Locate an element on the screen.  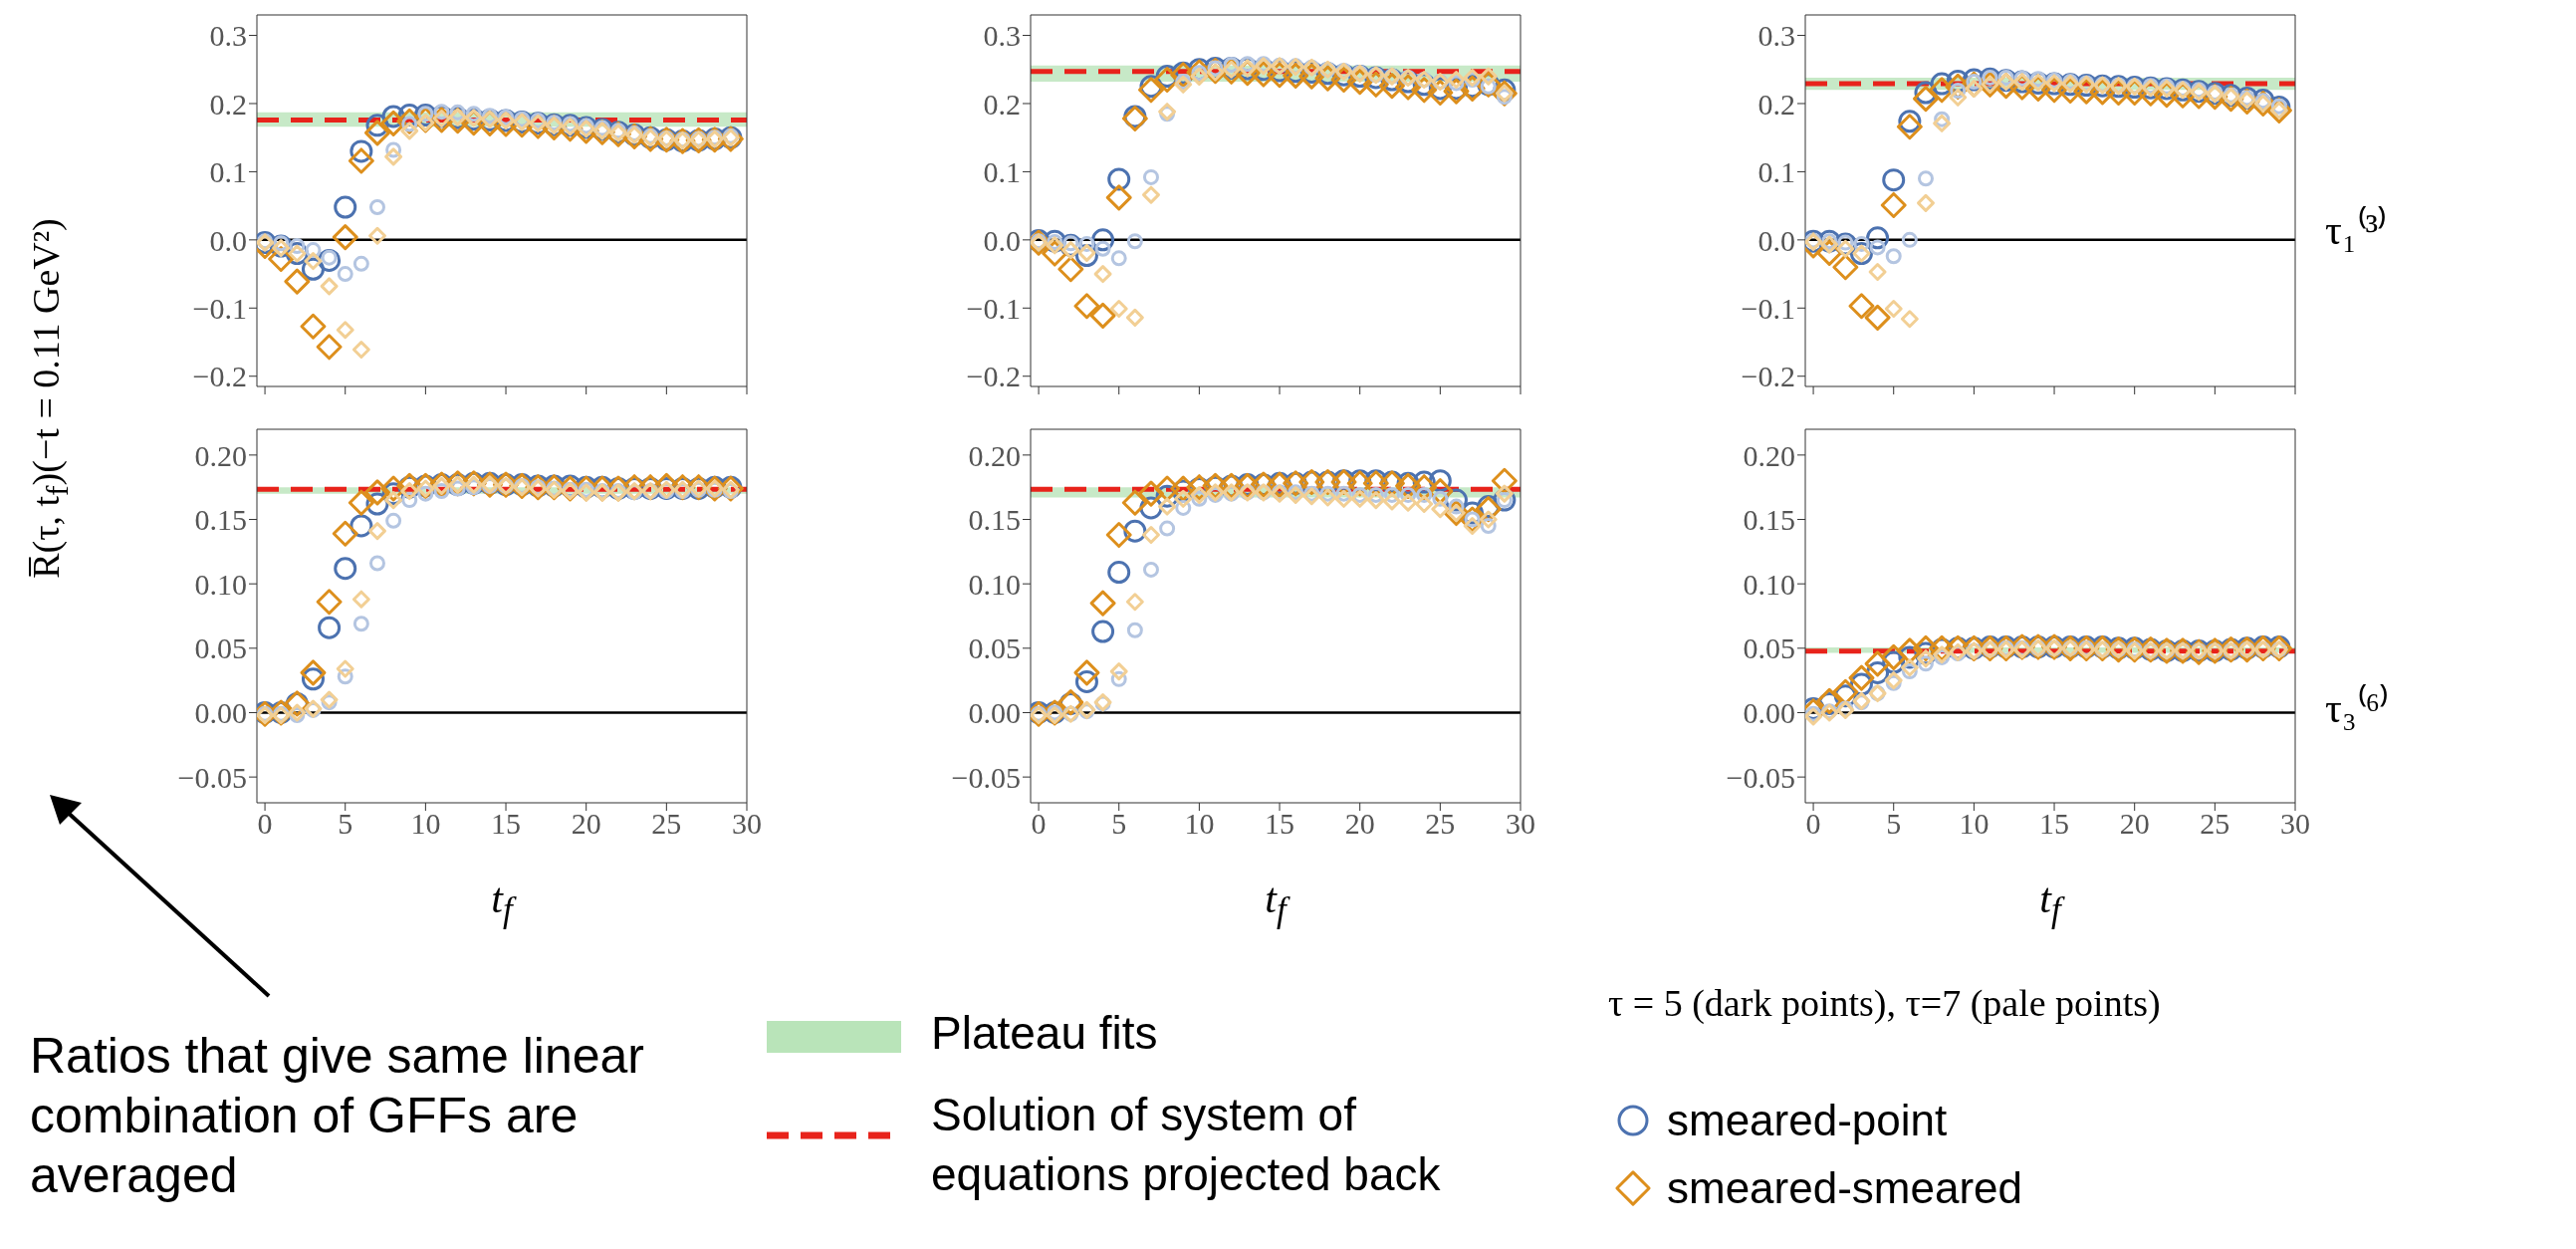
text: τ₃⁽⁶⁾ is located at coordinates (2357, 708).